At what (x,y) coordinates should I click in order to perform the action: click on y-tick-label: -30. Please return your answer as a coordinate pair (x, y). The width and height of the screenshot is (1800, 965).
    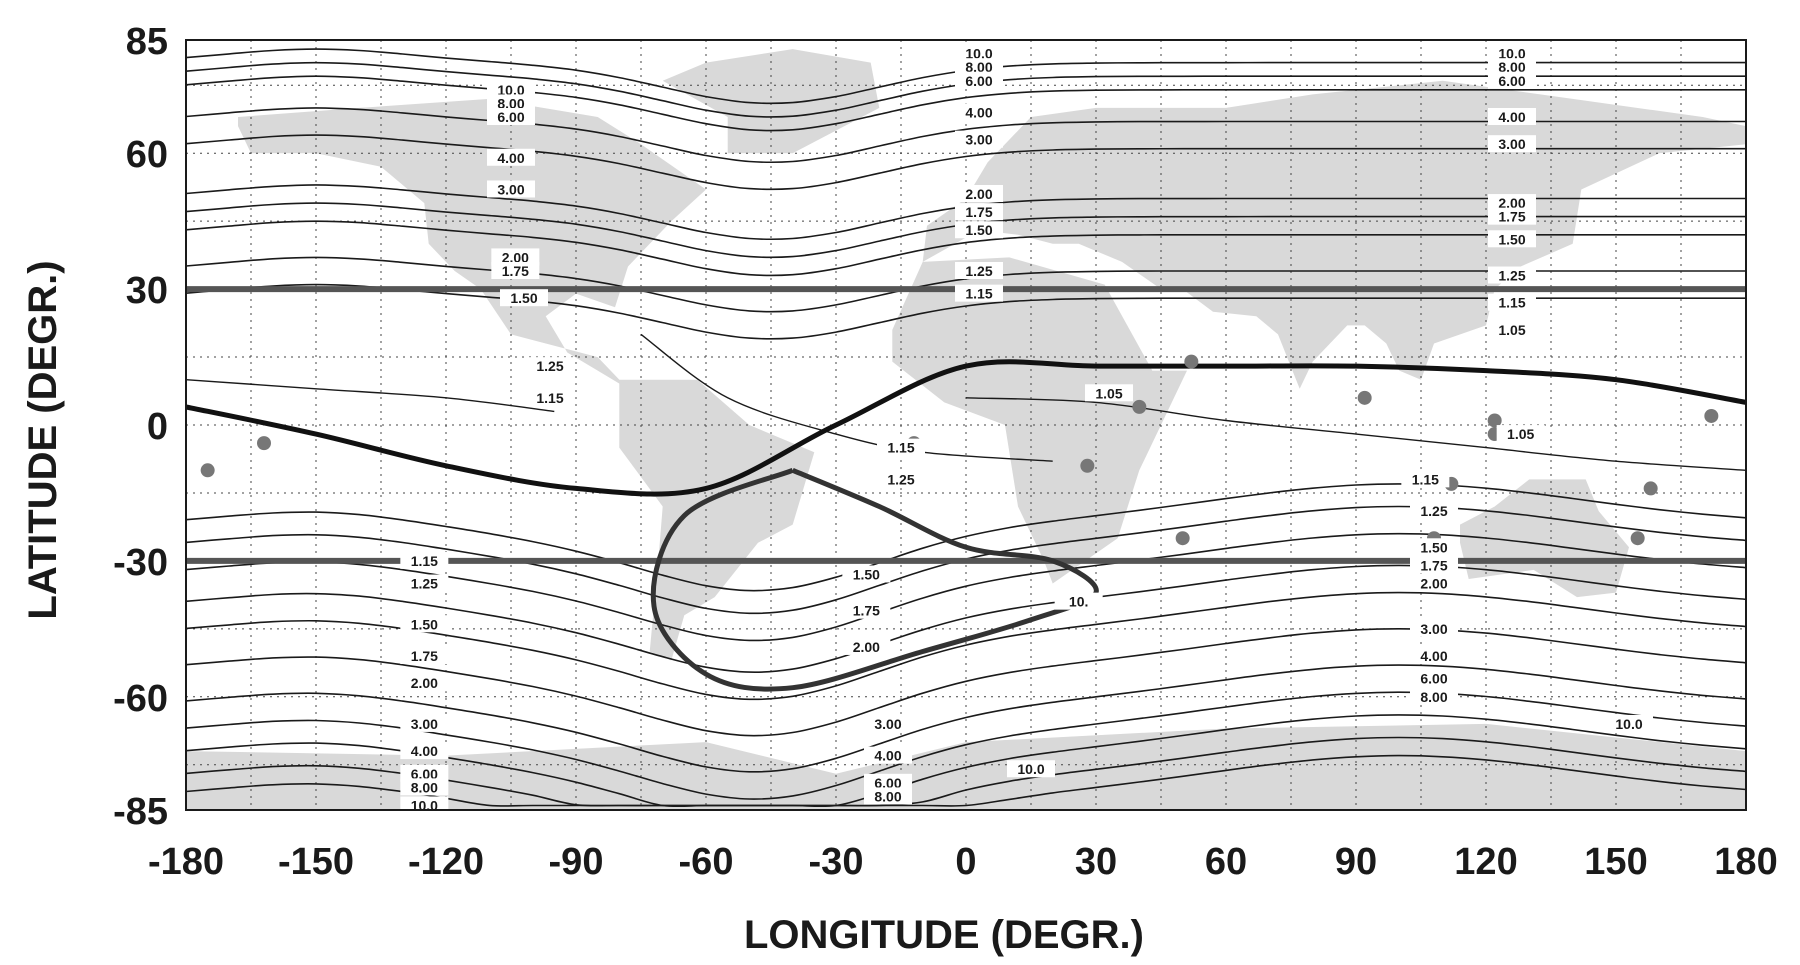
    Looking at the image, I should click on (140, 563).